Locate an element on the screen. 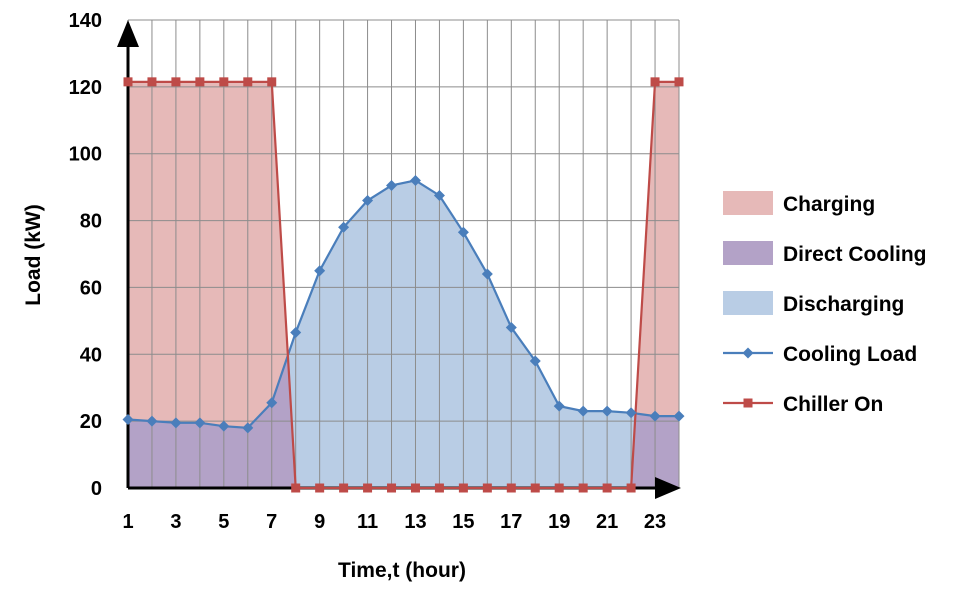  legend-swatch-discharging is located at coordinates (748, 303).